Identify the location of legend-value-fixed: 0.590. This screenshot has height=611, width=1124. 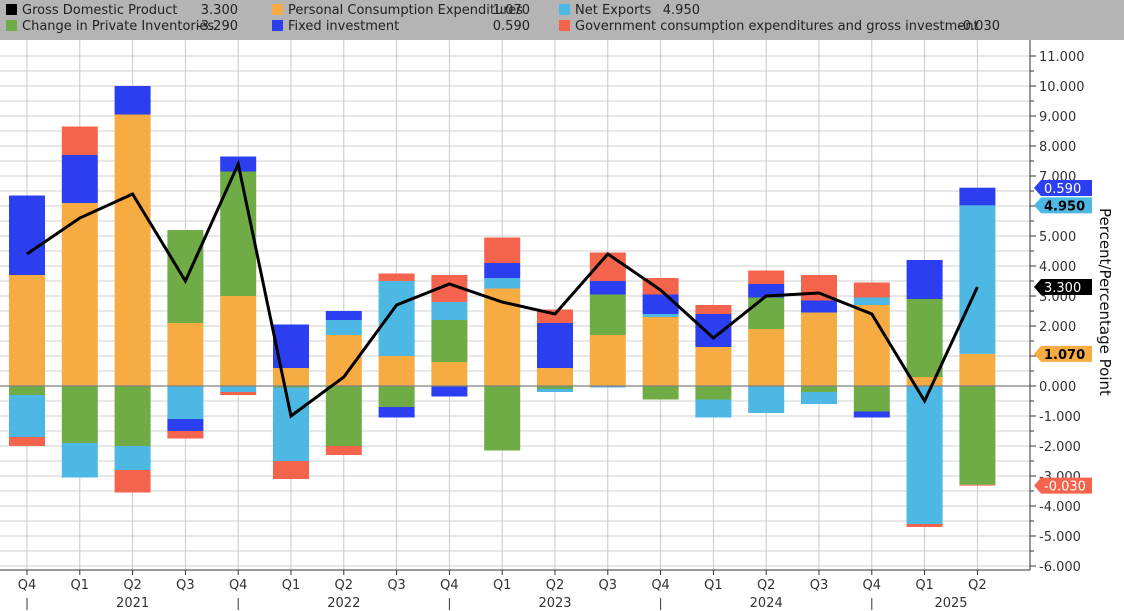
(511, 26).